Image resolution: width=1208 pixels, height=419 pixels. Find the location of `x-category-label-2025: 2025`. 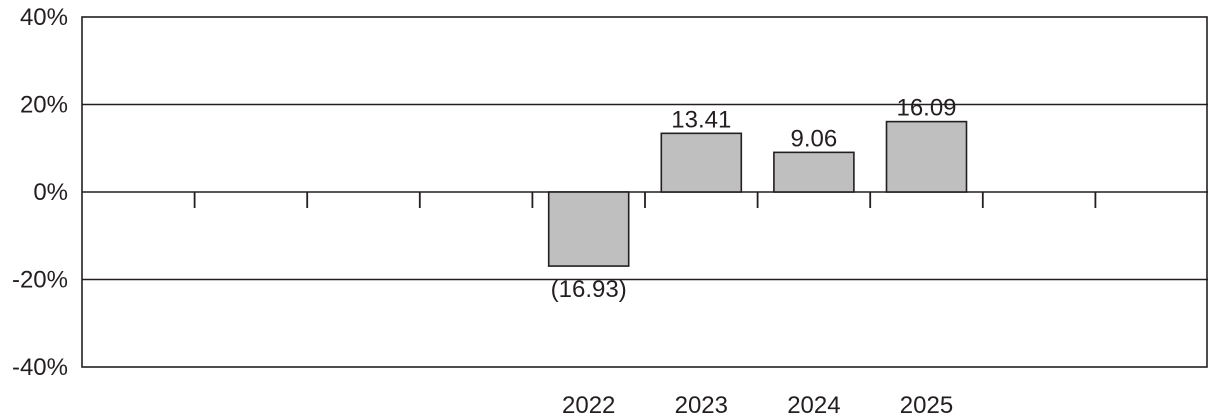

x-category-label-2025: 2025 is located at coordinates (926, 405).